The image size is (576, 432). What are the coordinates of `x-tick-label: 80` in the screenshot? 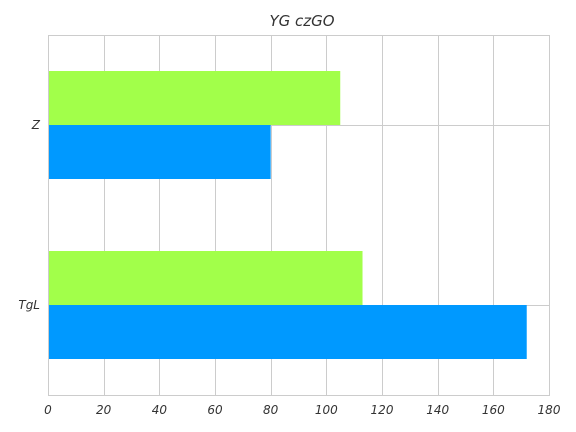 It's located at (271, 410).